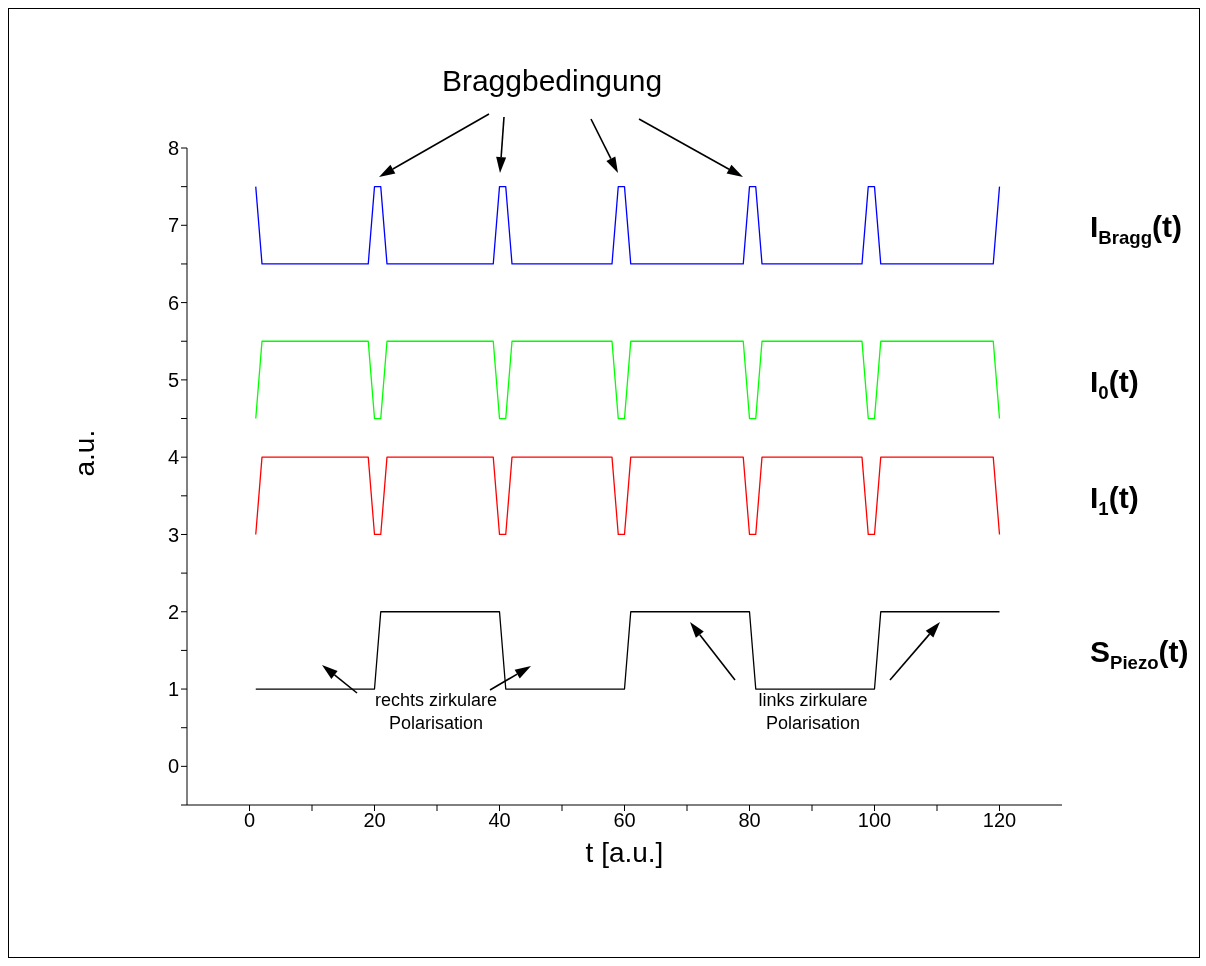  Describe the element at coordinates (1139, 654) in the screenshot. I see `text: S$_{Piezo}$(t)` at that location.